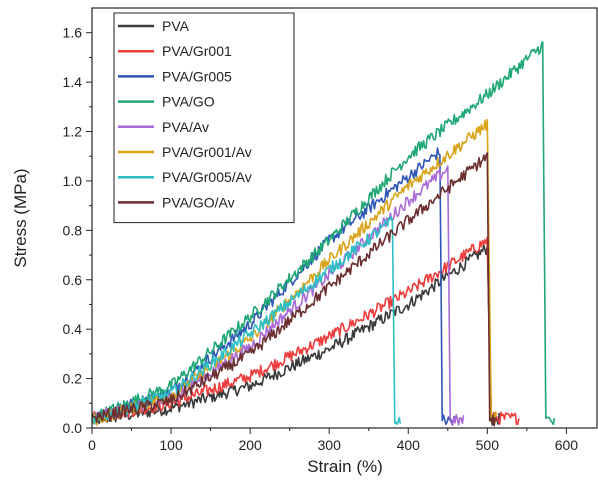 This screenshot has width=598, height=492. I want to click on y-tick-label: 1.0, so click(73, 181).